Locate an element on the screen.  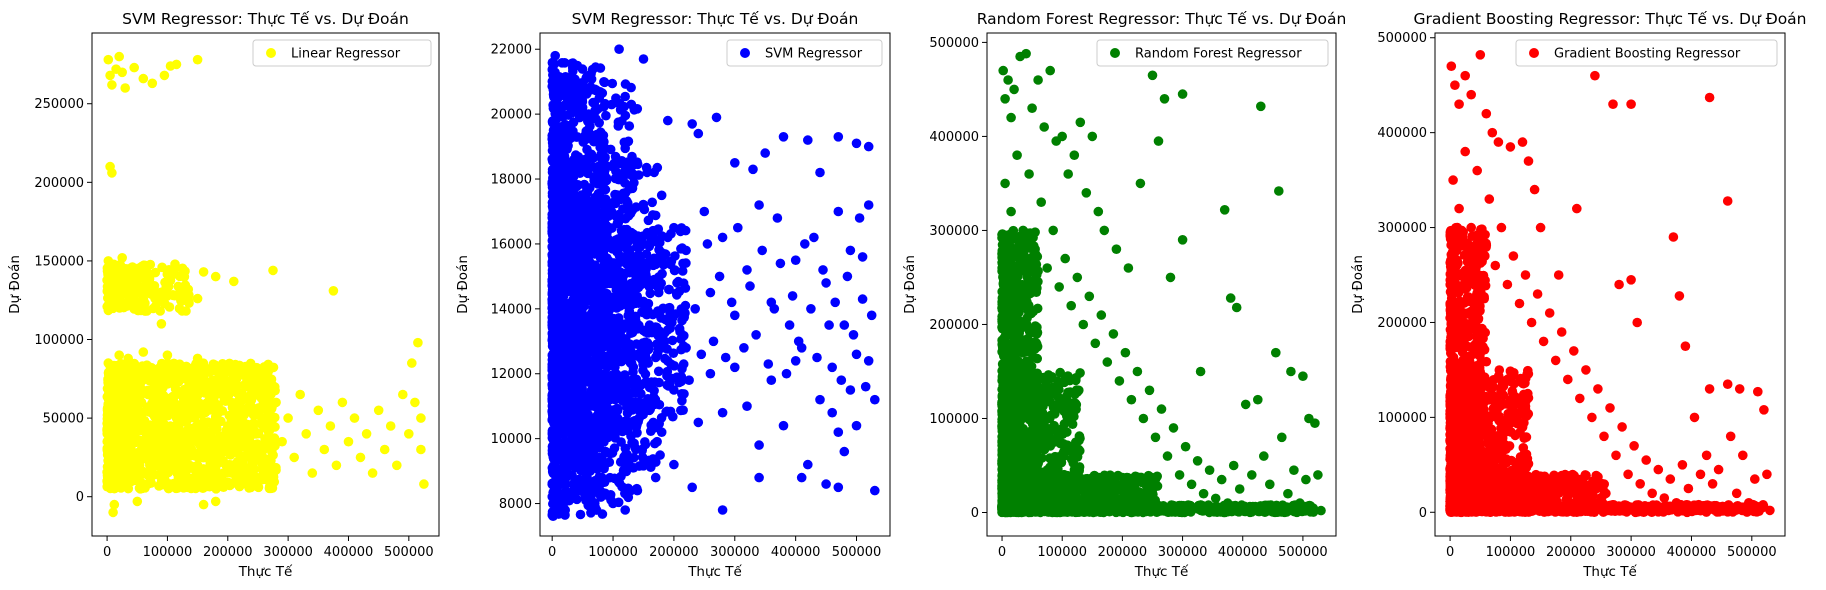
y-tick-label: 150000 is located at coordinates (59, 261).